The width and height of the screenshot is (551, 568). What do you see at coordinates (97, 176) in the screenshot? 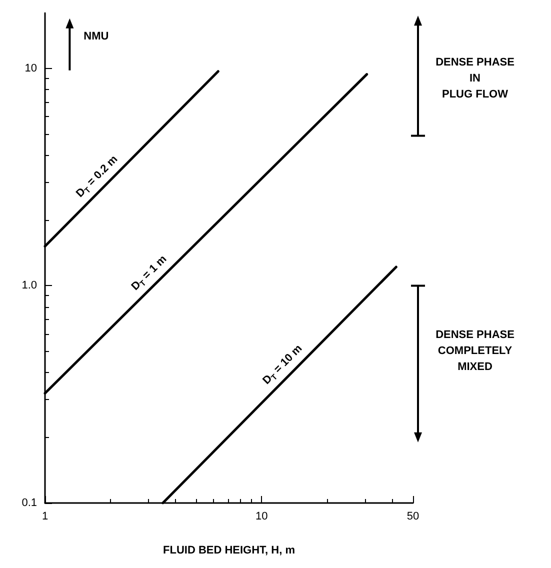
I see `text: DT = 0.2 m` at bounding box center [97, 176].